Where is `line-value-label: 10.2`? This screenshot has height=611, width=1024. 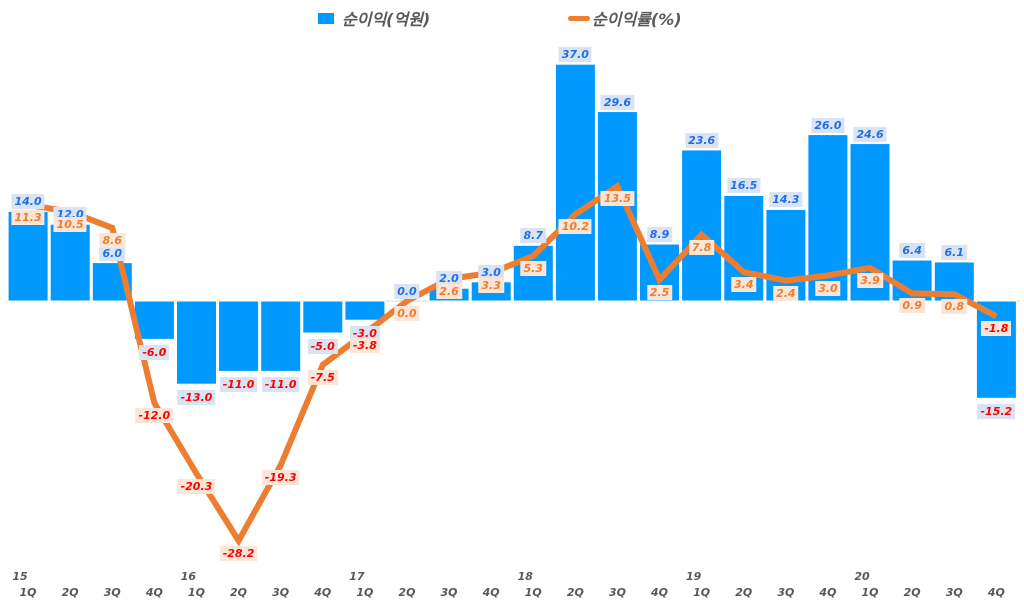
line-value-label: 10.2 is located at coordinates (575, 227).